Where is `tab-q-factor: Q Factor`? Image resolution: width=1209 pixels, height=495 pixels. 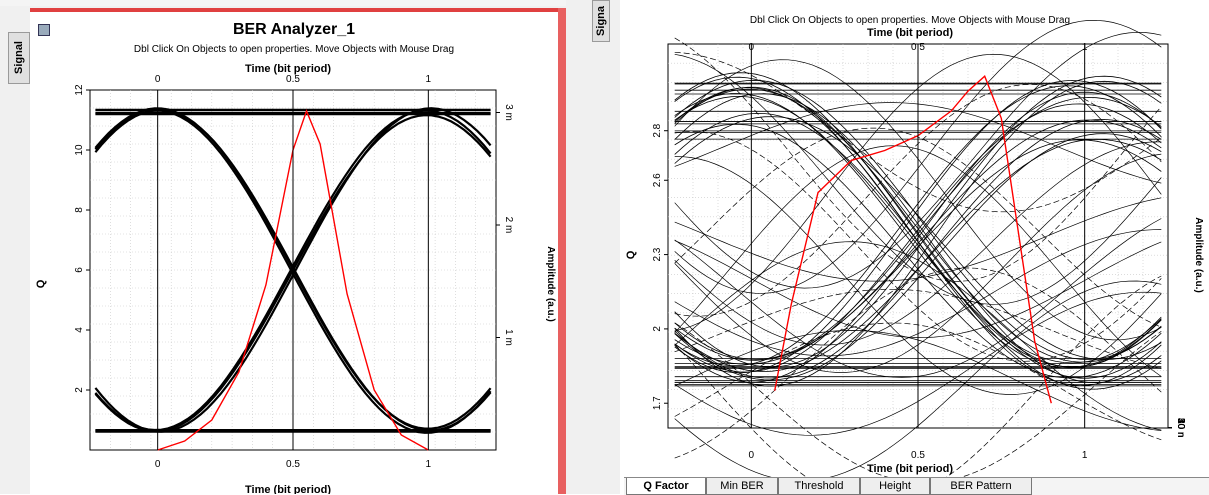 tab-q-factor: Q Factor is located at coordinates (666, 486).